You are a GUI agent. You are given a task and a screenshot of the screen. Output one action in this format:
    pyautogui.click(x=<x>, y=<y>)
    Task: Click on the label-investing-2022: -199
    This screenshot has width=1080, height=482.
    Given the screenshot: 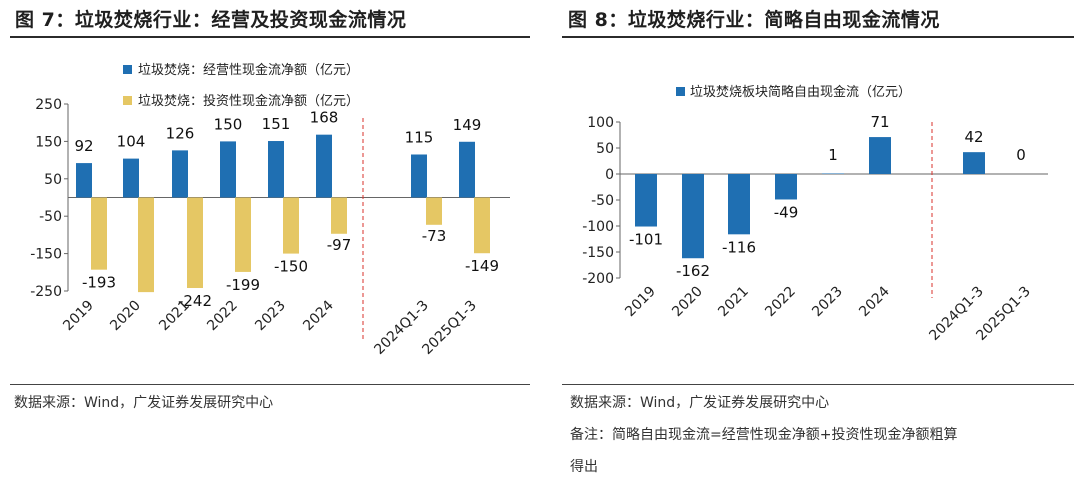 What is the action you would take?
    pyautogui.click(x=243, y=285)
    